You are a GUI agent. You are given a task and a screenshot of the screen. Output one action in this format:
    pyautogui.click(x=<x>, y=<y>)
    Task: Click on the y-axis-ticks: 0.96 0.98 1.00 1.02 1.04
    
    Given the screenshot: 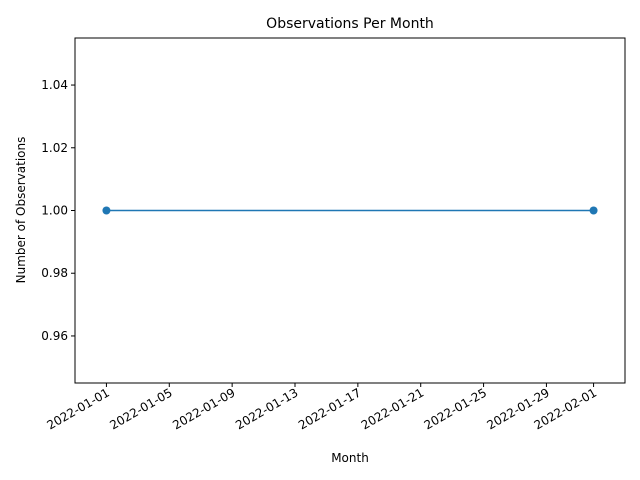 What is the action you would take?
    pyautogui.click(x=58, y=210)
    